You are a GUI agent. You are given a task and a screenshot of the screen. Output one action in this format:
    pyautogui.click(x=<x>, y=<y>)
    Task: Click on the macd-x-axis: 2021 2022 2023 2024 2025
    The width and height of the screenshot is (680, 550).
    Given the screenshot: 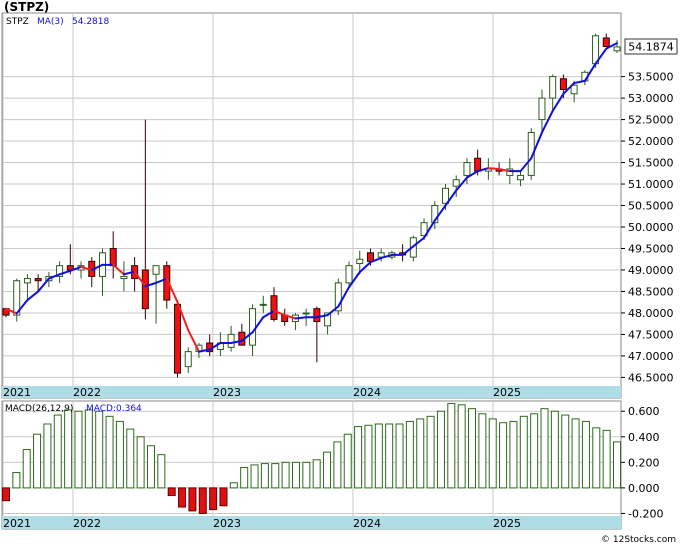 What is the action you would take?
    pyautogui.click(x=262, y=523)
    